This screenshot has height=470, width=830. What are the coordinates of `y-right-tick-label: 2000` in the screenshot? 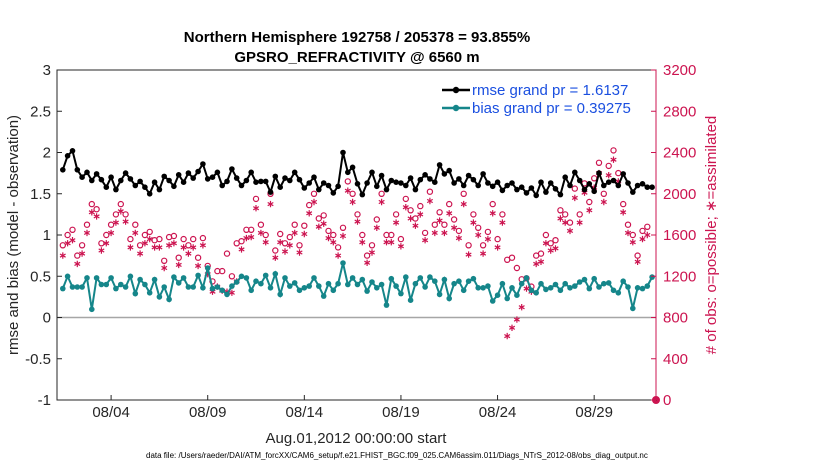 It's located at (679, 194).